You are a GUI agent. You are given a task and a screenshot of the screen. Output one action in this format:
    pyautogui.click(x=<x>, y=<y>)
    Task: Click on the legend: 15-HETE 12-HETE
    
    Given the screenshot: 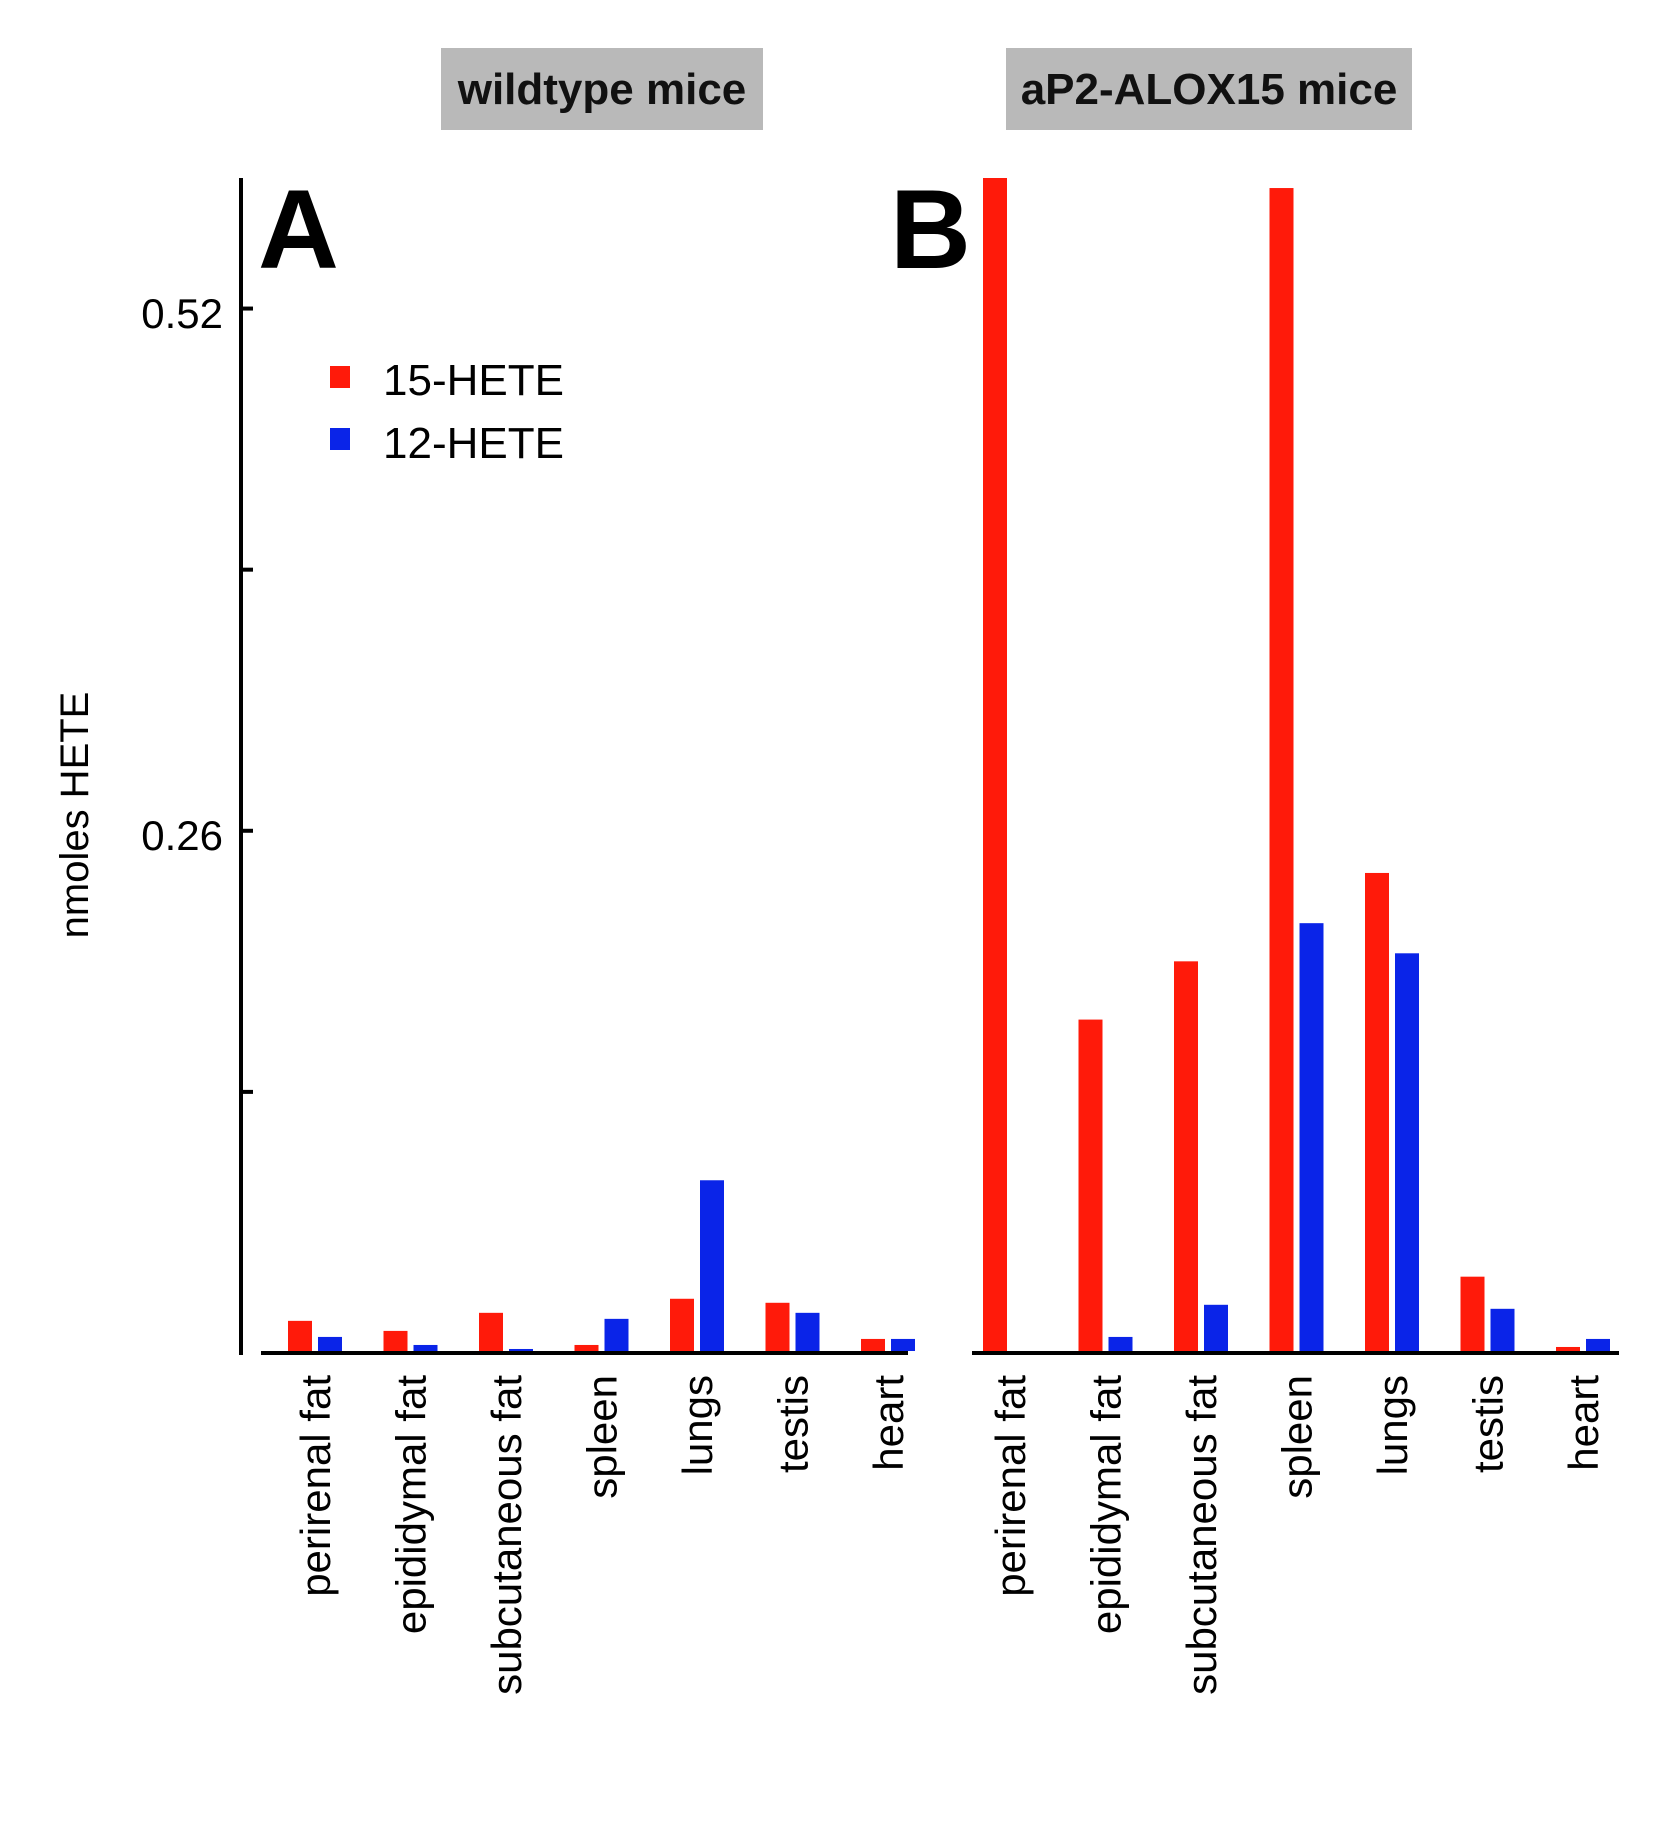 What is the action you would take?
    pyautogui.click(x=447, y=412)
    